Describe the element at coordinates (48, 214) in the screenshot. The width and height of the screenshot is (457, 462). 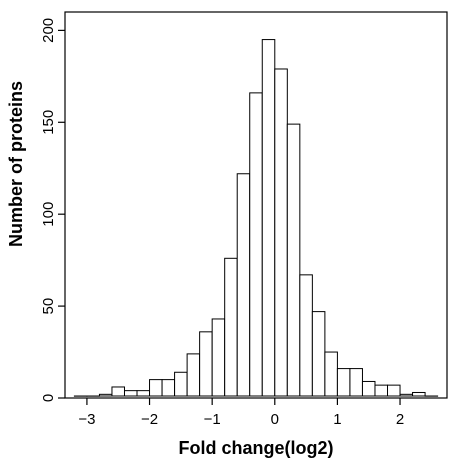
I see `y-tick-label: 100` at that location.